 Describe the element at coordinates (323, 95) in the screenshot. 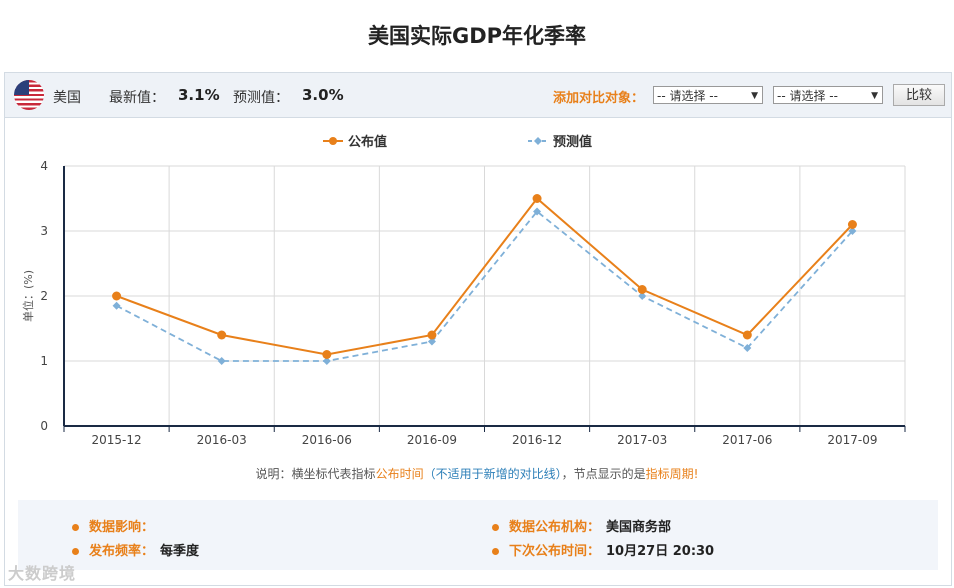

I see `forecast-value: 3.0%` at that location.